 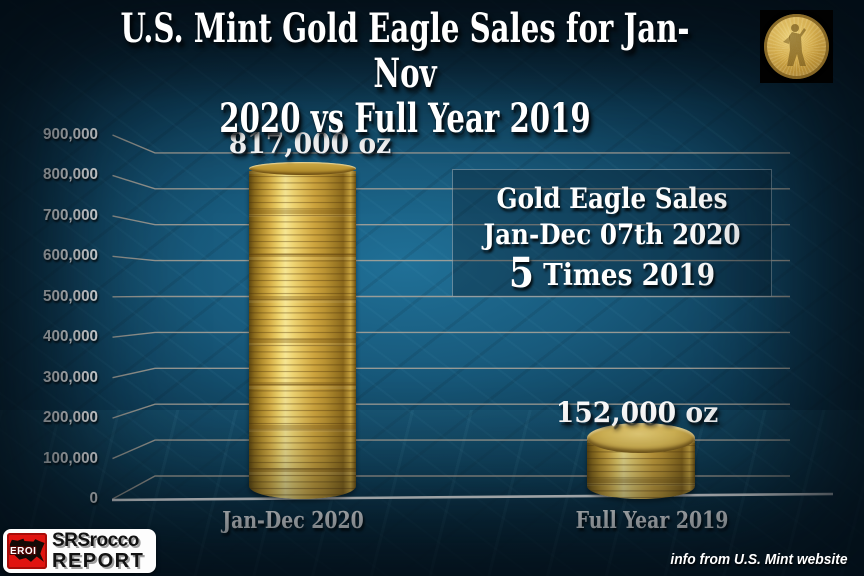 I want to click on bar-value-label: 152,000 oz, so click(x=637, y=412).